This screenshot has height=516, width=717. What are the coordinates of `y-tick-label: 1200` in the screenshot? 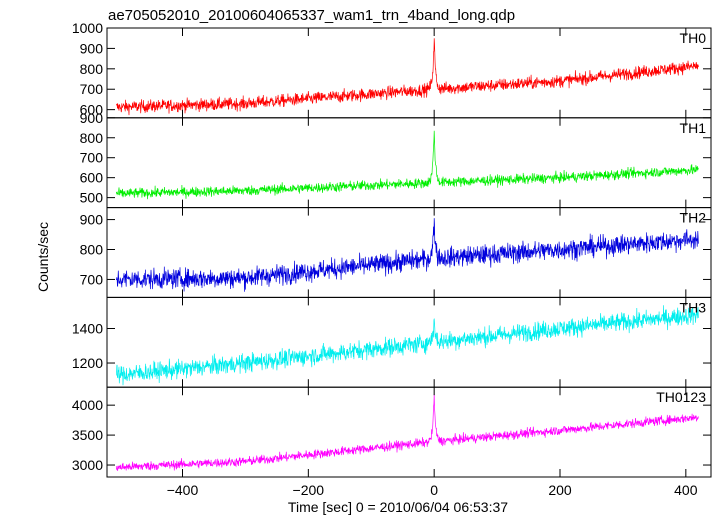 It's located at (87, 363).